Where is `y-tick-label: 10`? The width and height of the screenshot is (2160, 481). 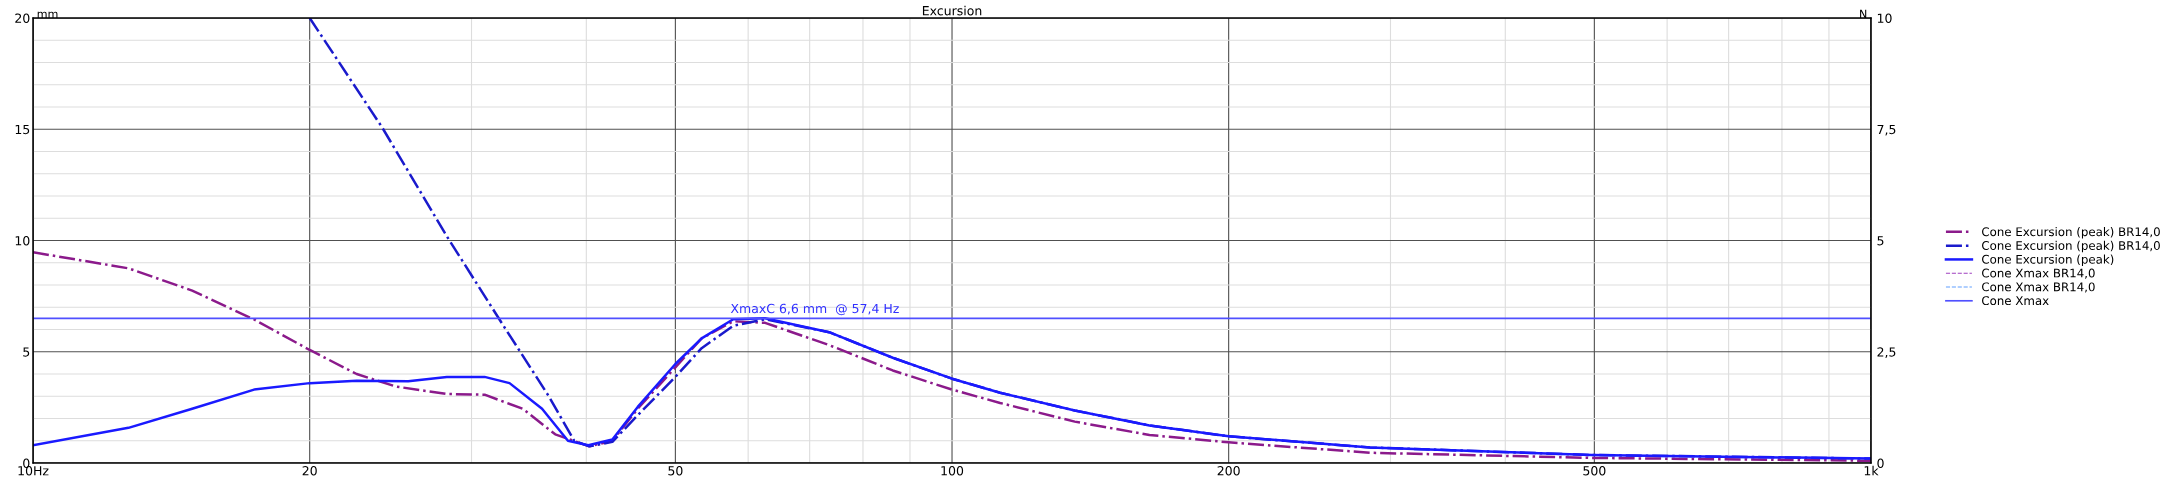 y-tick-label: 10 is located at coordinates (22, 240).